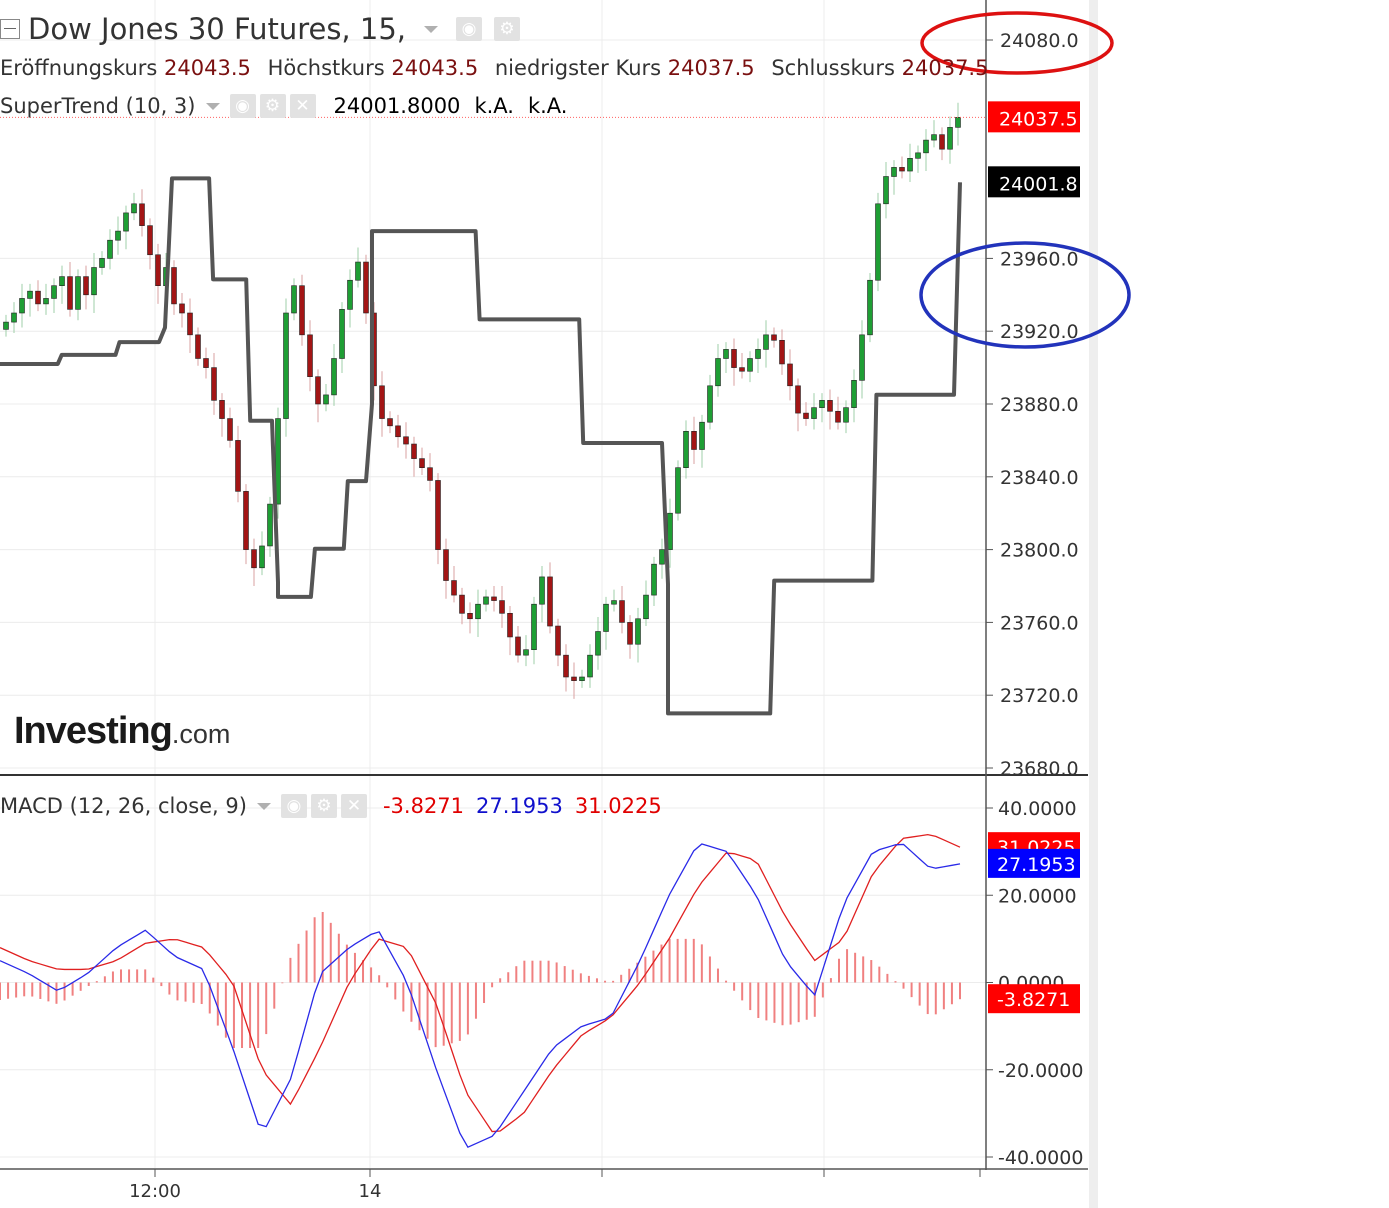  What do you see at coordinates (1039, 478) in the screenshot?
I see `price-tick-label: 23840.0` at bounding box center [1039, 478].